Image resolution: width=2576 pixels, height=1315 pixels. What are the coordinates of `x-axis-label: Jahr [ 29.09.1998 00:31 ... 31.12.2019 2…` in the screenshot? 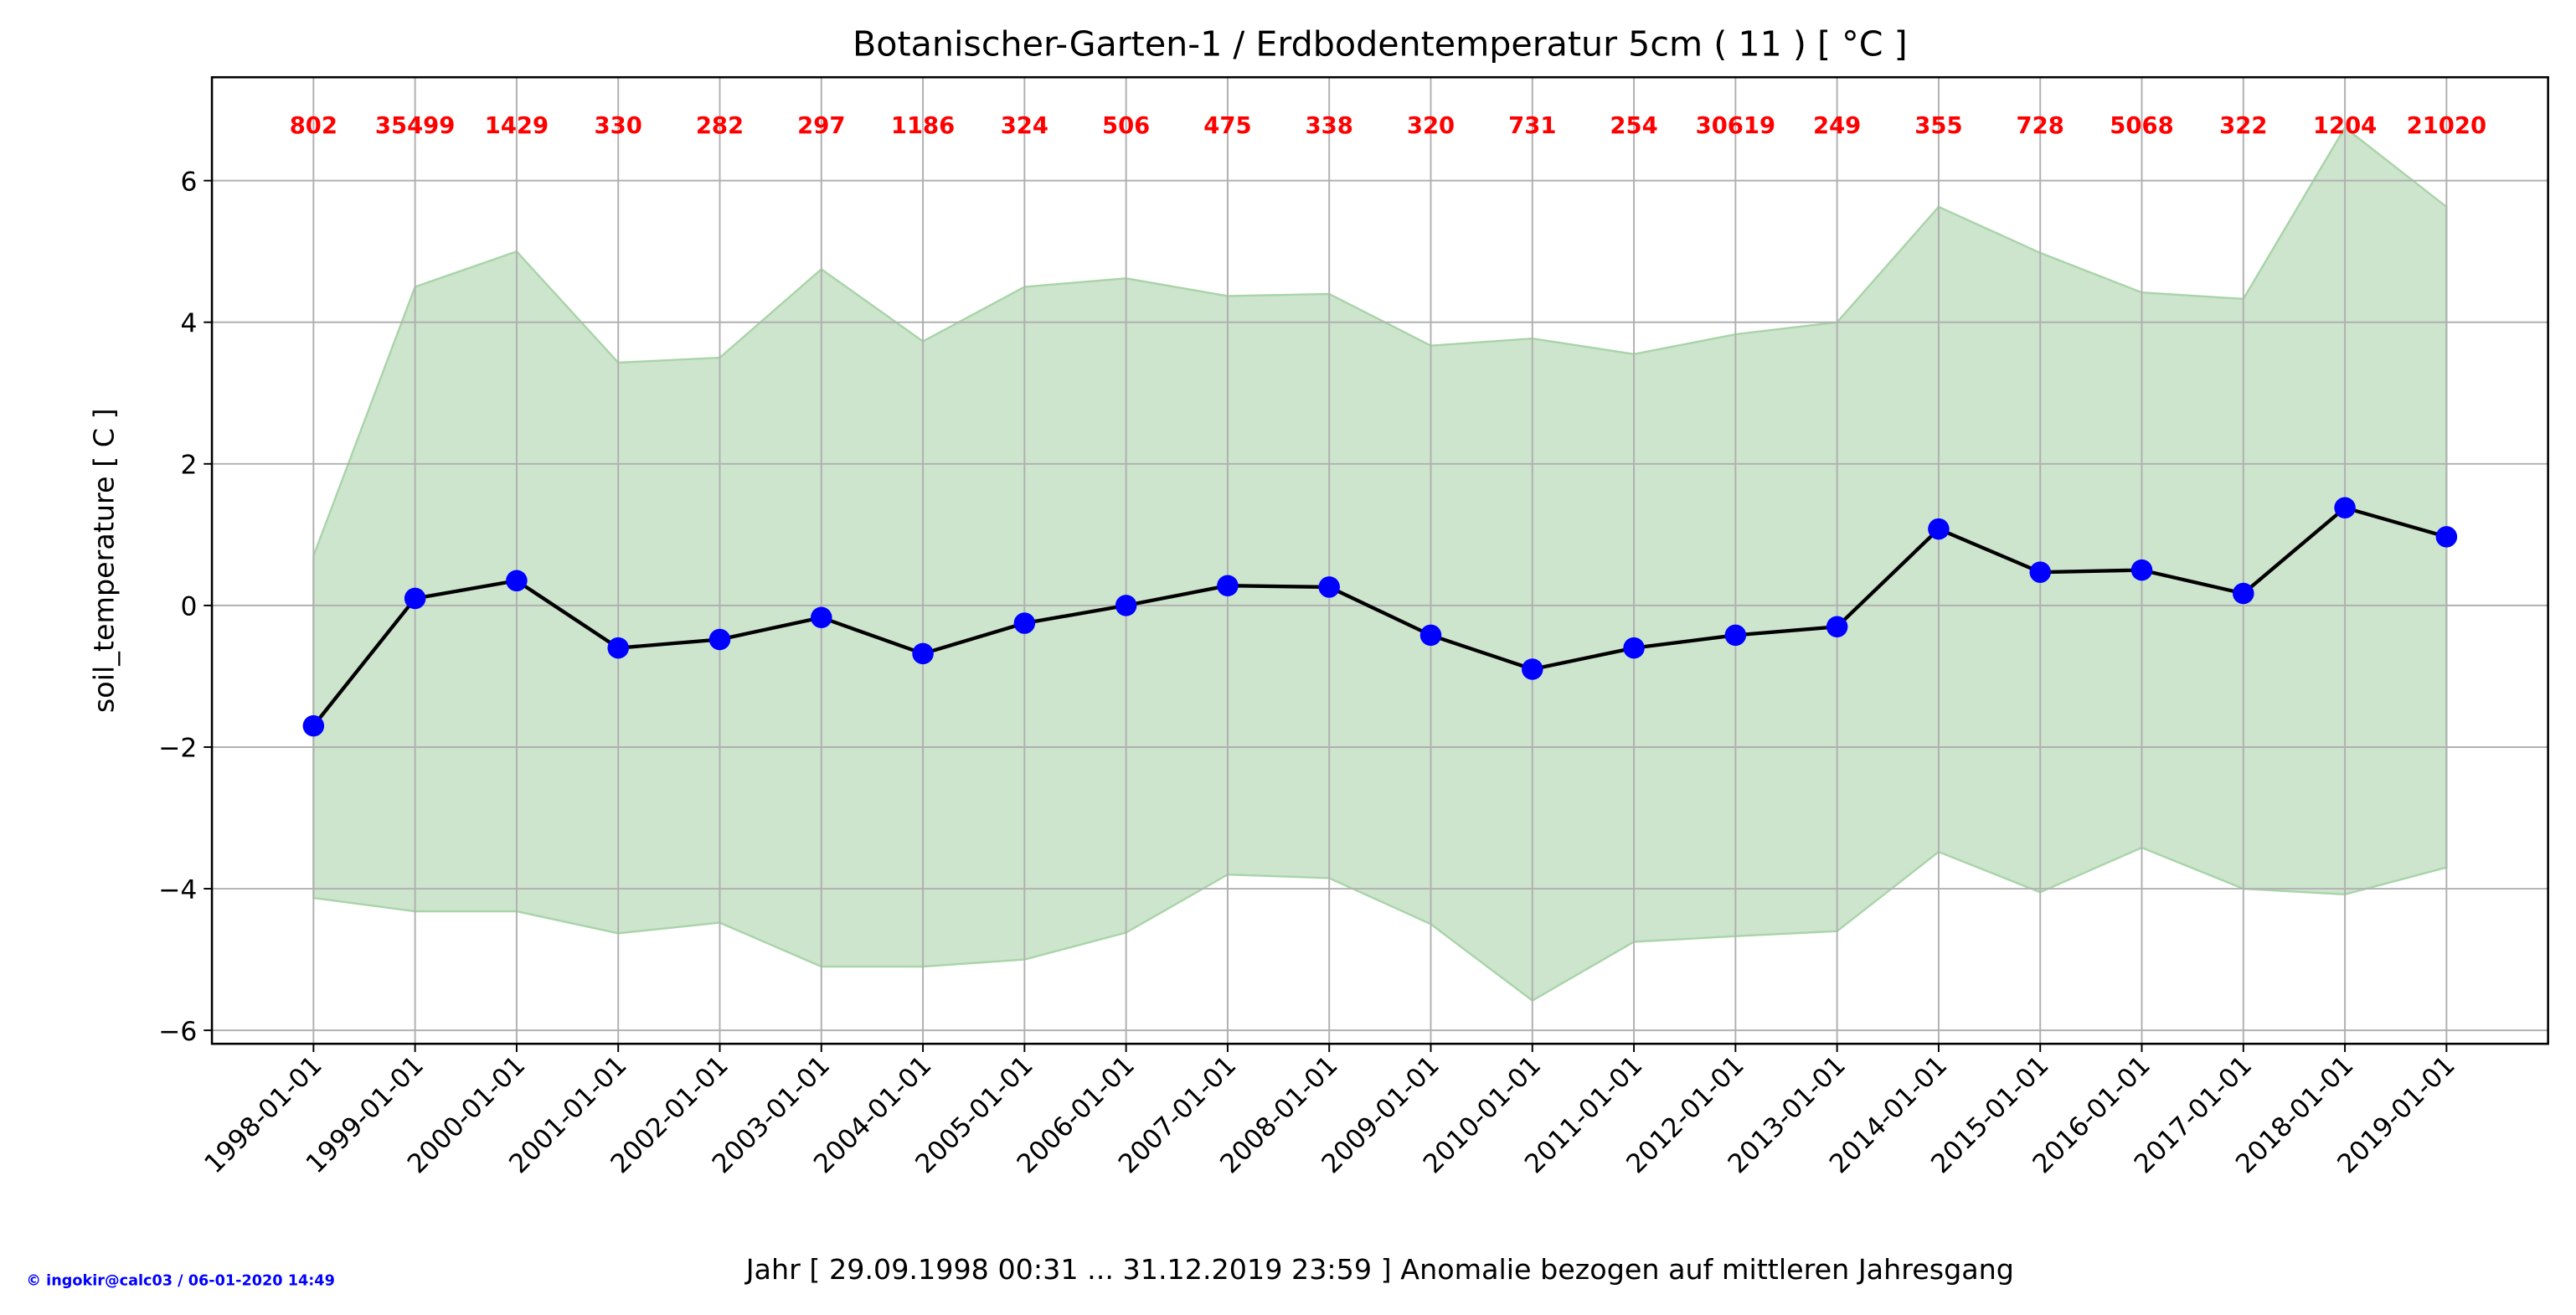 It's located at (1379, 1270).